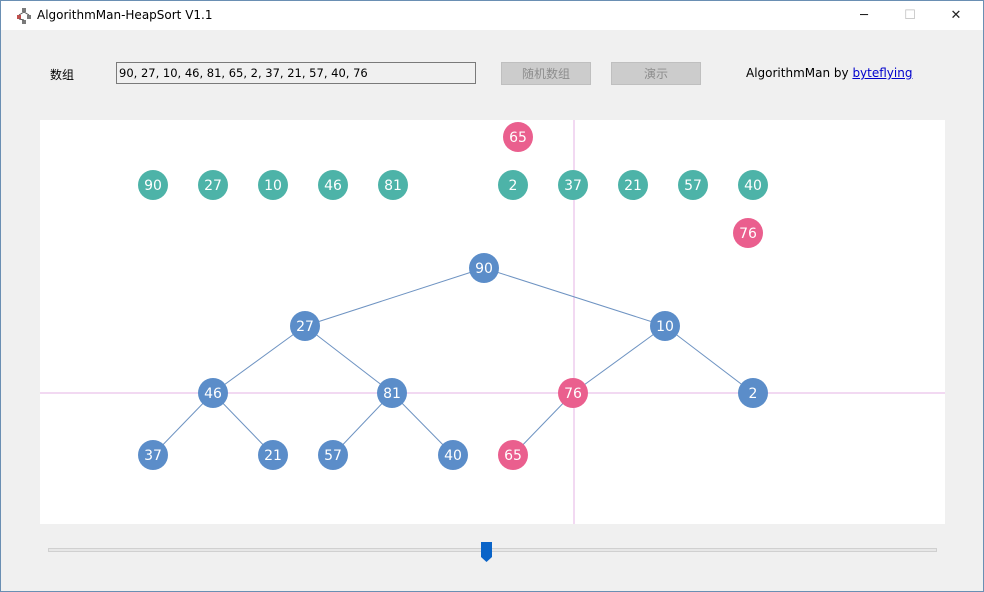 This screenshot has width=984, height=592. Describe the element at coordinates (546, 73) in the screenshot. I see `random-array-button: 随机数组` at that location.